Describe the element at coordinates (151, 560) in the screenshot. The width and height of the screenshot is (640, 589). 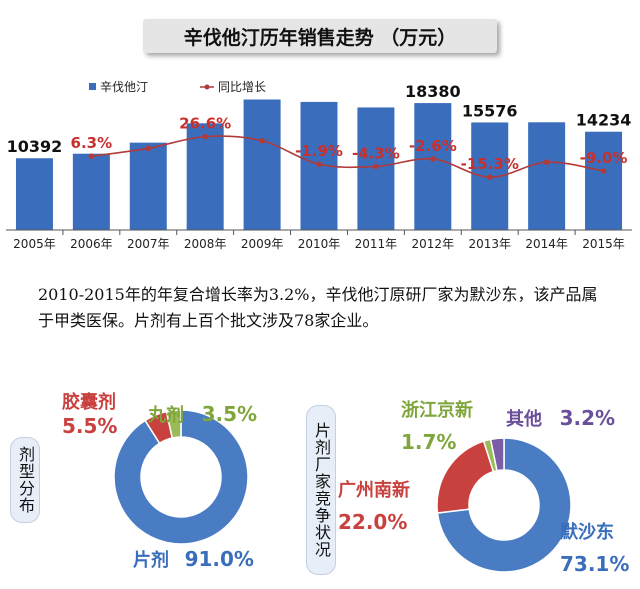
I see `label-tablet-name: 片剂` at that location.